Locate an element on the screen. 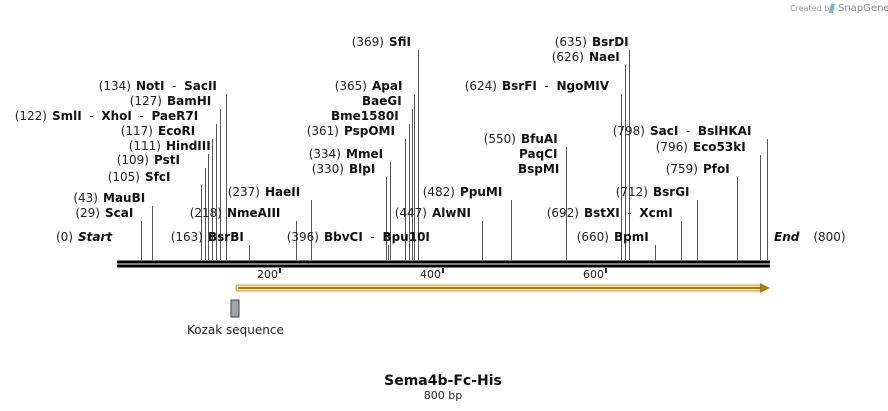 This screenshot has width=888, height=411. site-label-pspomi: PspOMI is located at coordinates (369, 131).